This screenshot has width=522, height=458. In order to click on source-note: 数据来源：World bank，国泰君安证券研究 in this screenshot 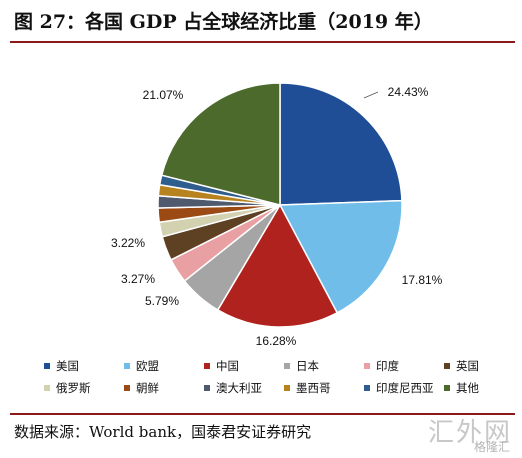, I will do `click(163, 432)`.